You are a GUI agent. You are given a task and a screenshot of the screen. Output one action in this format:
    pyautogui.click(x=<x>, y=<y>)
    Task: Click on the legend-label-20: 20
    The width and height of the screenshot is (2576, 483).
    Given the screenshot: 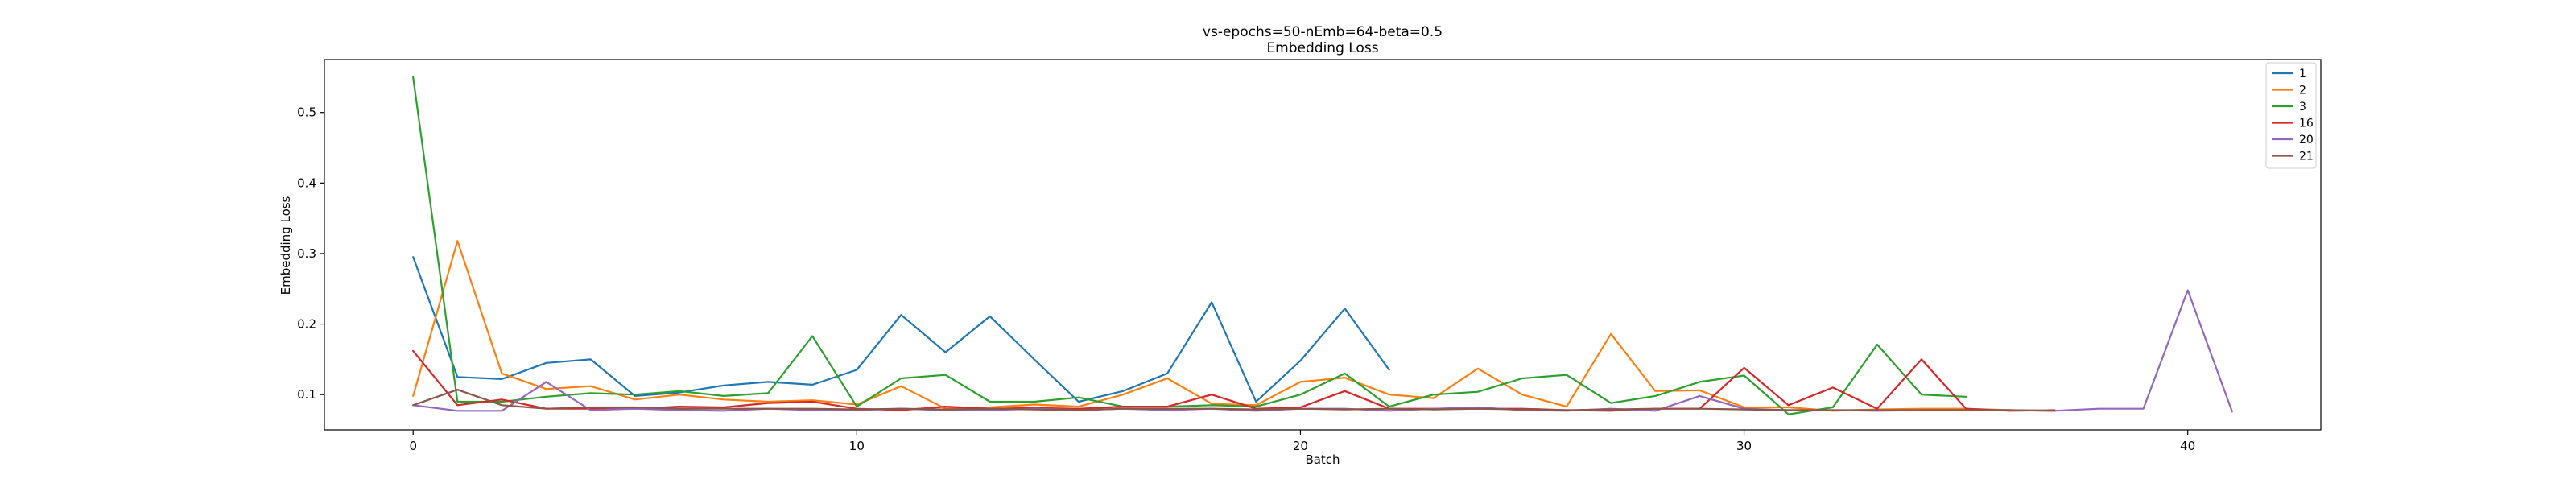 What is the action you would take?
    pyautogui.click(x=2306, y=140)
    